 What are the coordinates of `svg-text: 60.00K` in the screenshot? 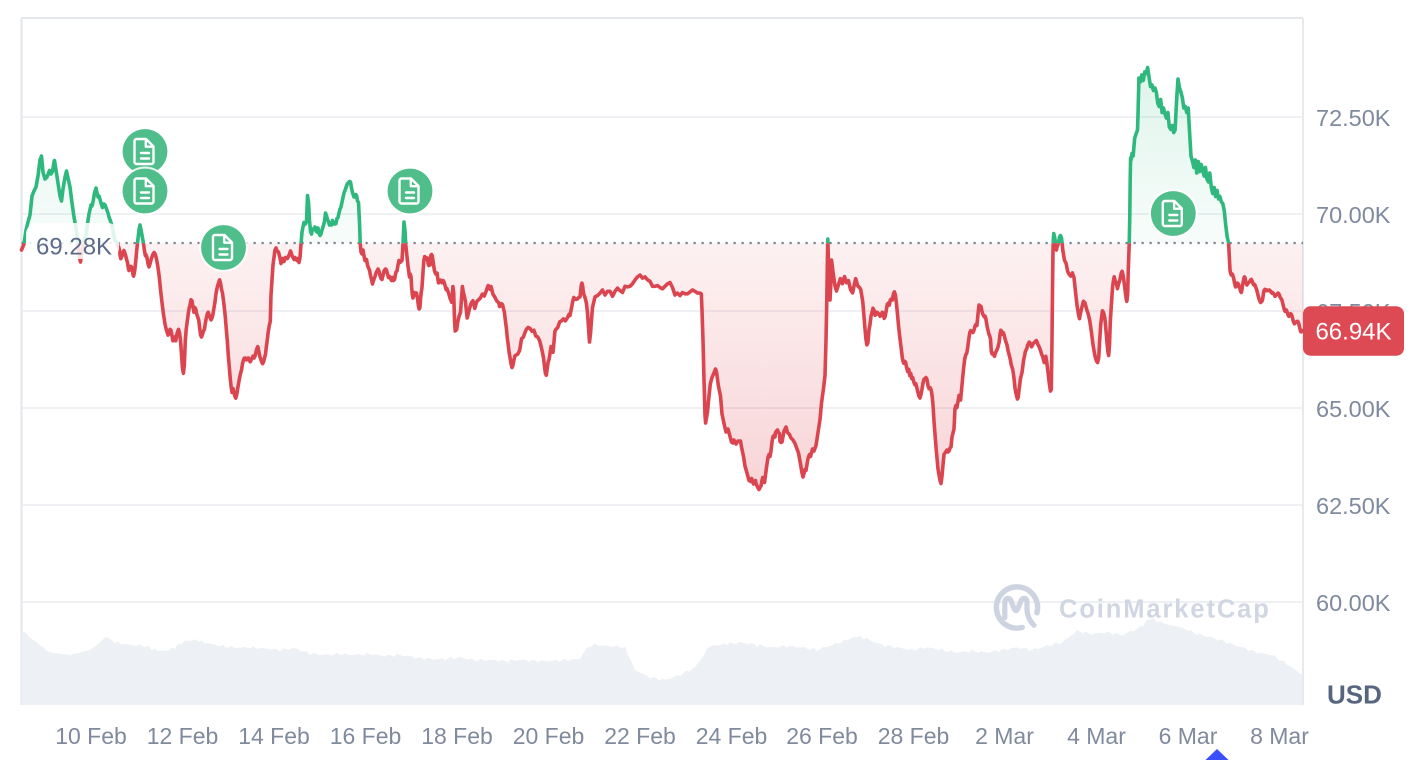 It's located at (1353, 603).